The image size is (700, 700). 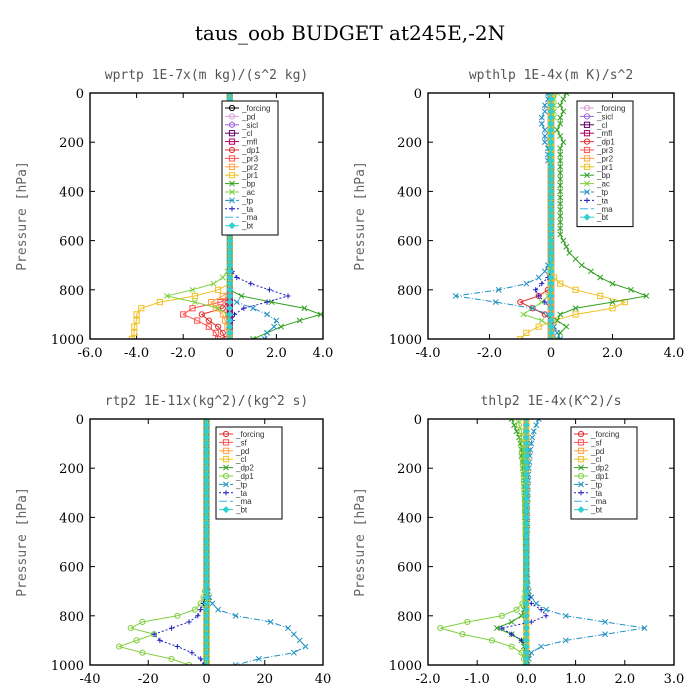 What do you see at coordinates (67, 666) in the screenshot?
I see `y-tick-label: 1000` at bounding box center [67, 666].